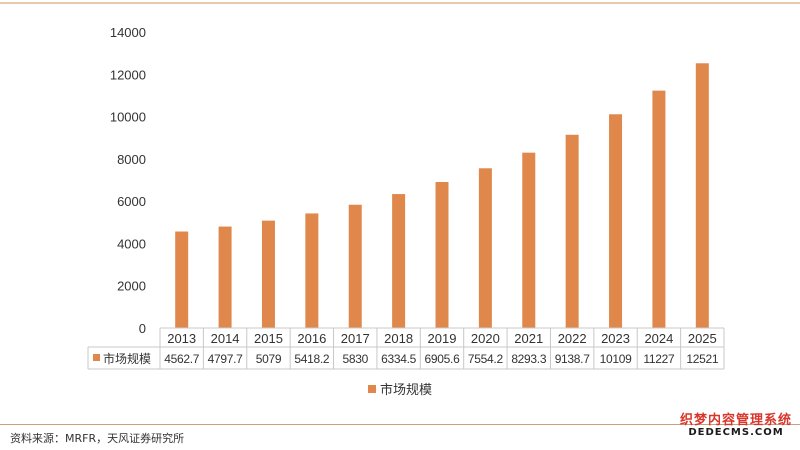  I want to click on x-tick-label: 2018, so click(398, 338).